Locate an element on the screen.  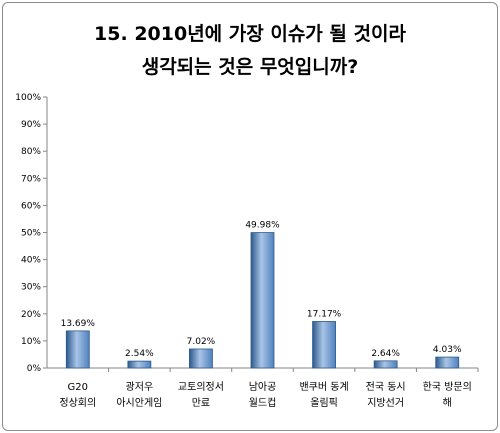
y-tick-label: 100% is located at coordinates (28, 98).